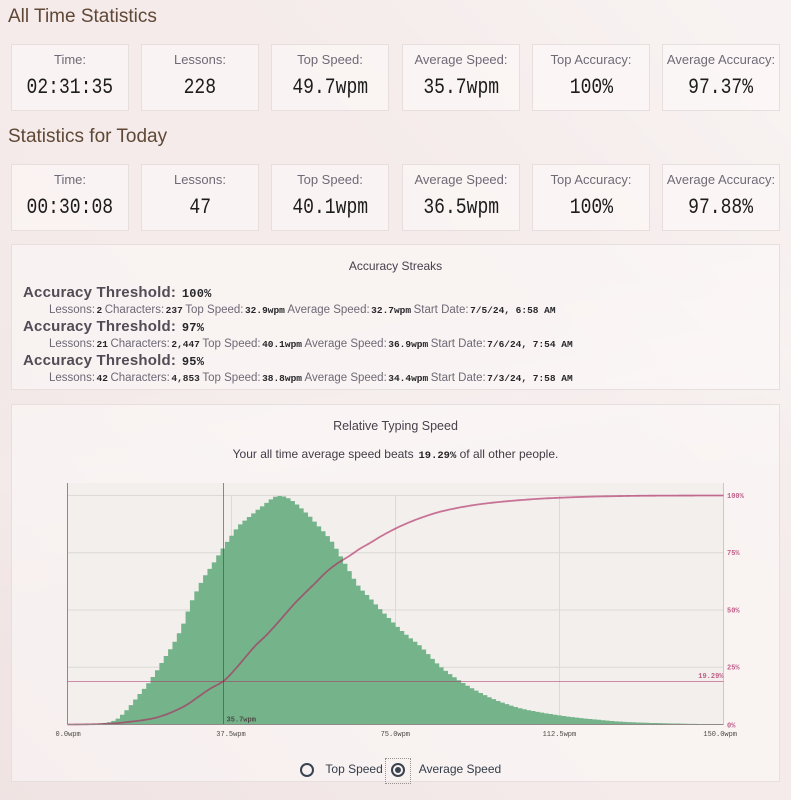  Describe the element at coordinates (241, 721) in the screenshot. I see `svg-text: 35.7wpm` at that location.